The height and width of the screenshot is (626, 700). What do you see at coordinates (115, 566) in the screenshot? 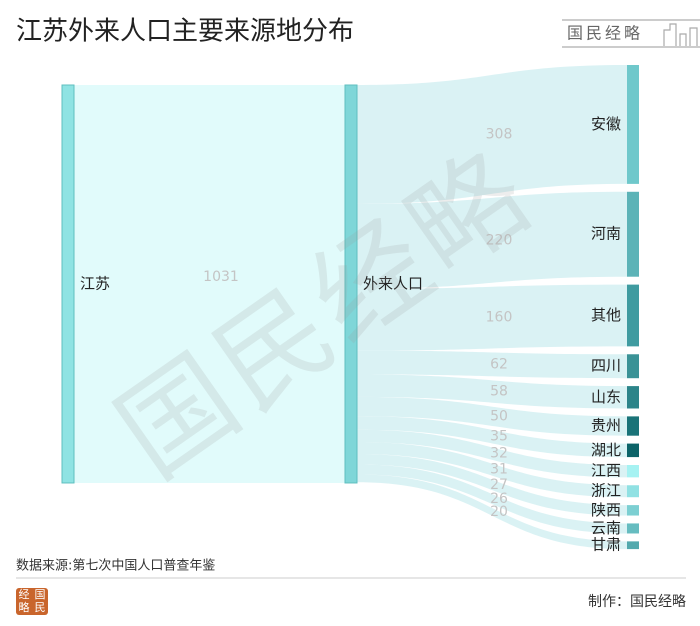
I see `source-note: 数据来源:第七次中国人口普查年鉴` at bounding box center [115, 566].